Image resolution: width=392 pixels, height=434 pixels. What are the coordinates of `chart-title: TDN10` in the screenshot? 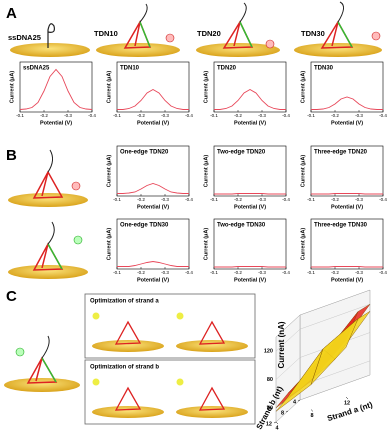 It's located at (130, 69).